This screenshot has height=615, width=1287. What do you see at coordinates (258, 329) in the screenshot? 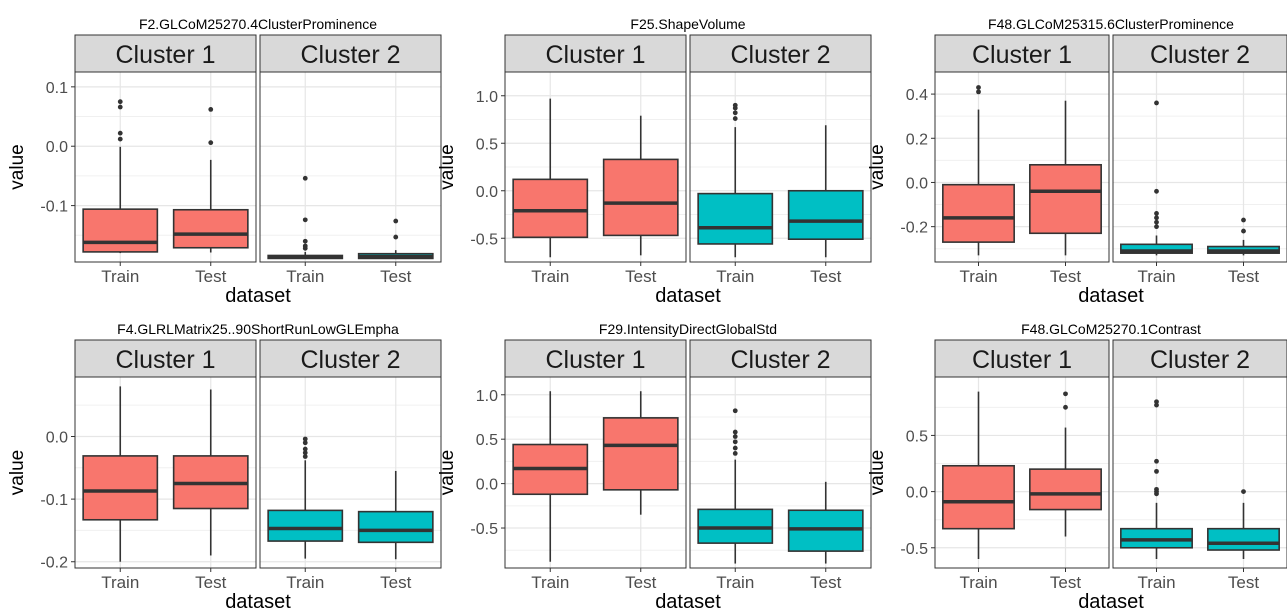
I see `chart-title: F4.GLRLMatrix25..90ShortRunLowGLEmpha` at bounding box center [258, 329].